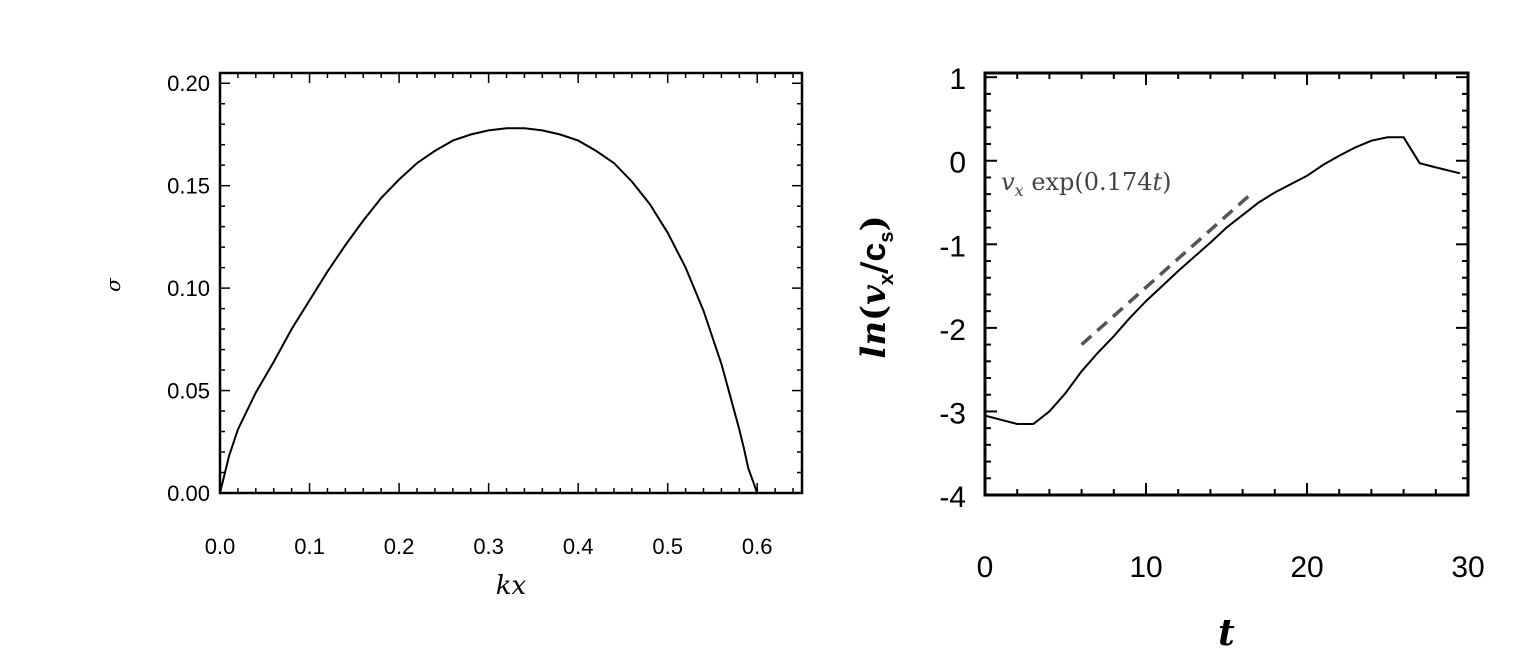  Describe the element at coordinates (1166, 269) in the screenshot. I see `right-chart-fit-line` at that location.